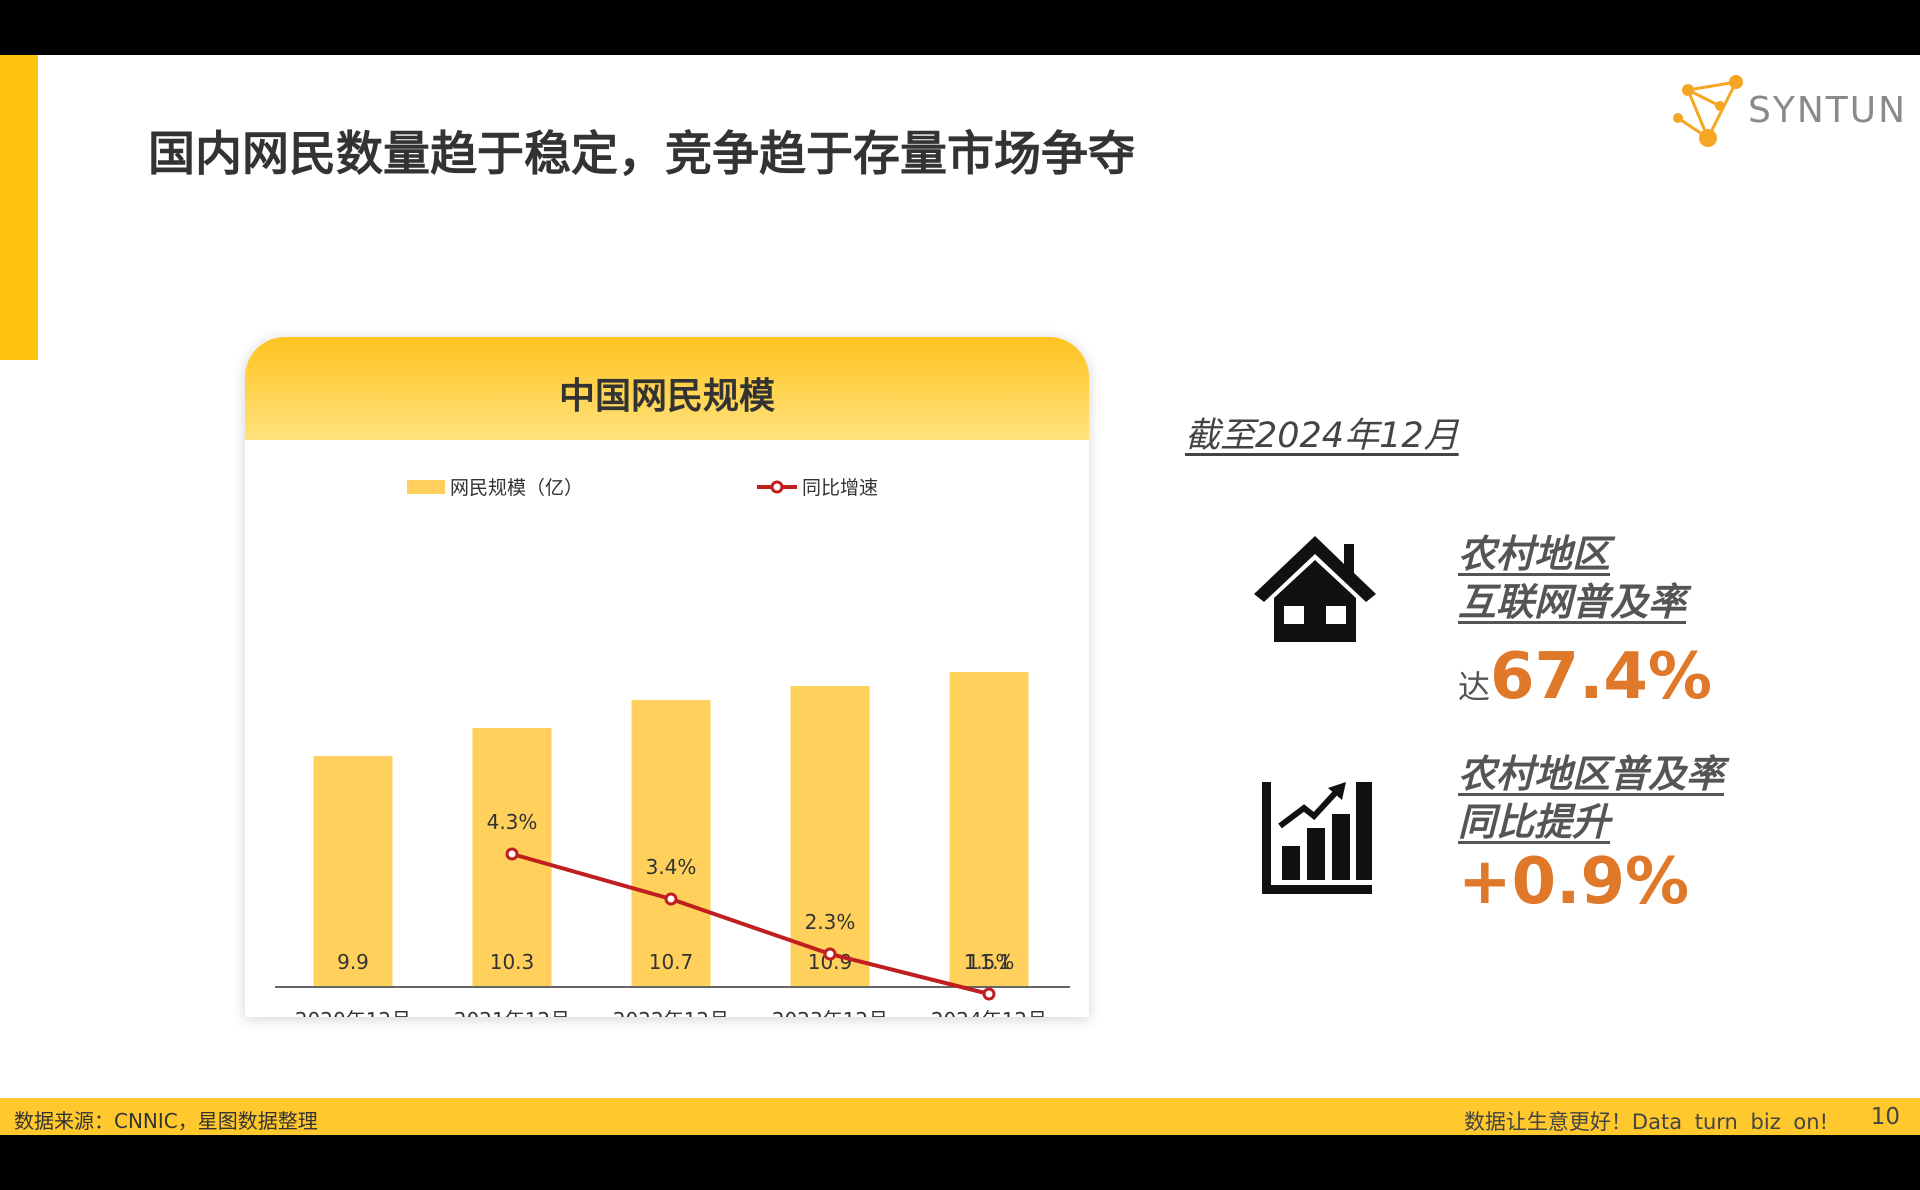  I want to click on legend-swatch-bar, so click(426, 487).